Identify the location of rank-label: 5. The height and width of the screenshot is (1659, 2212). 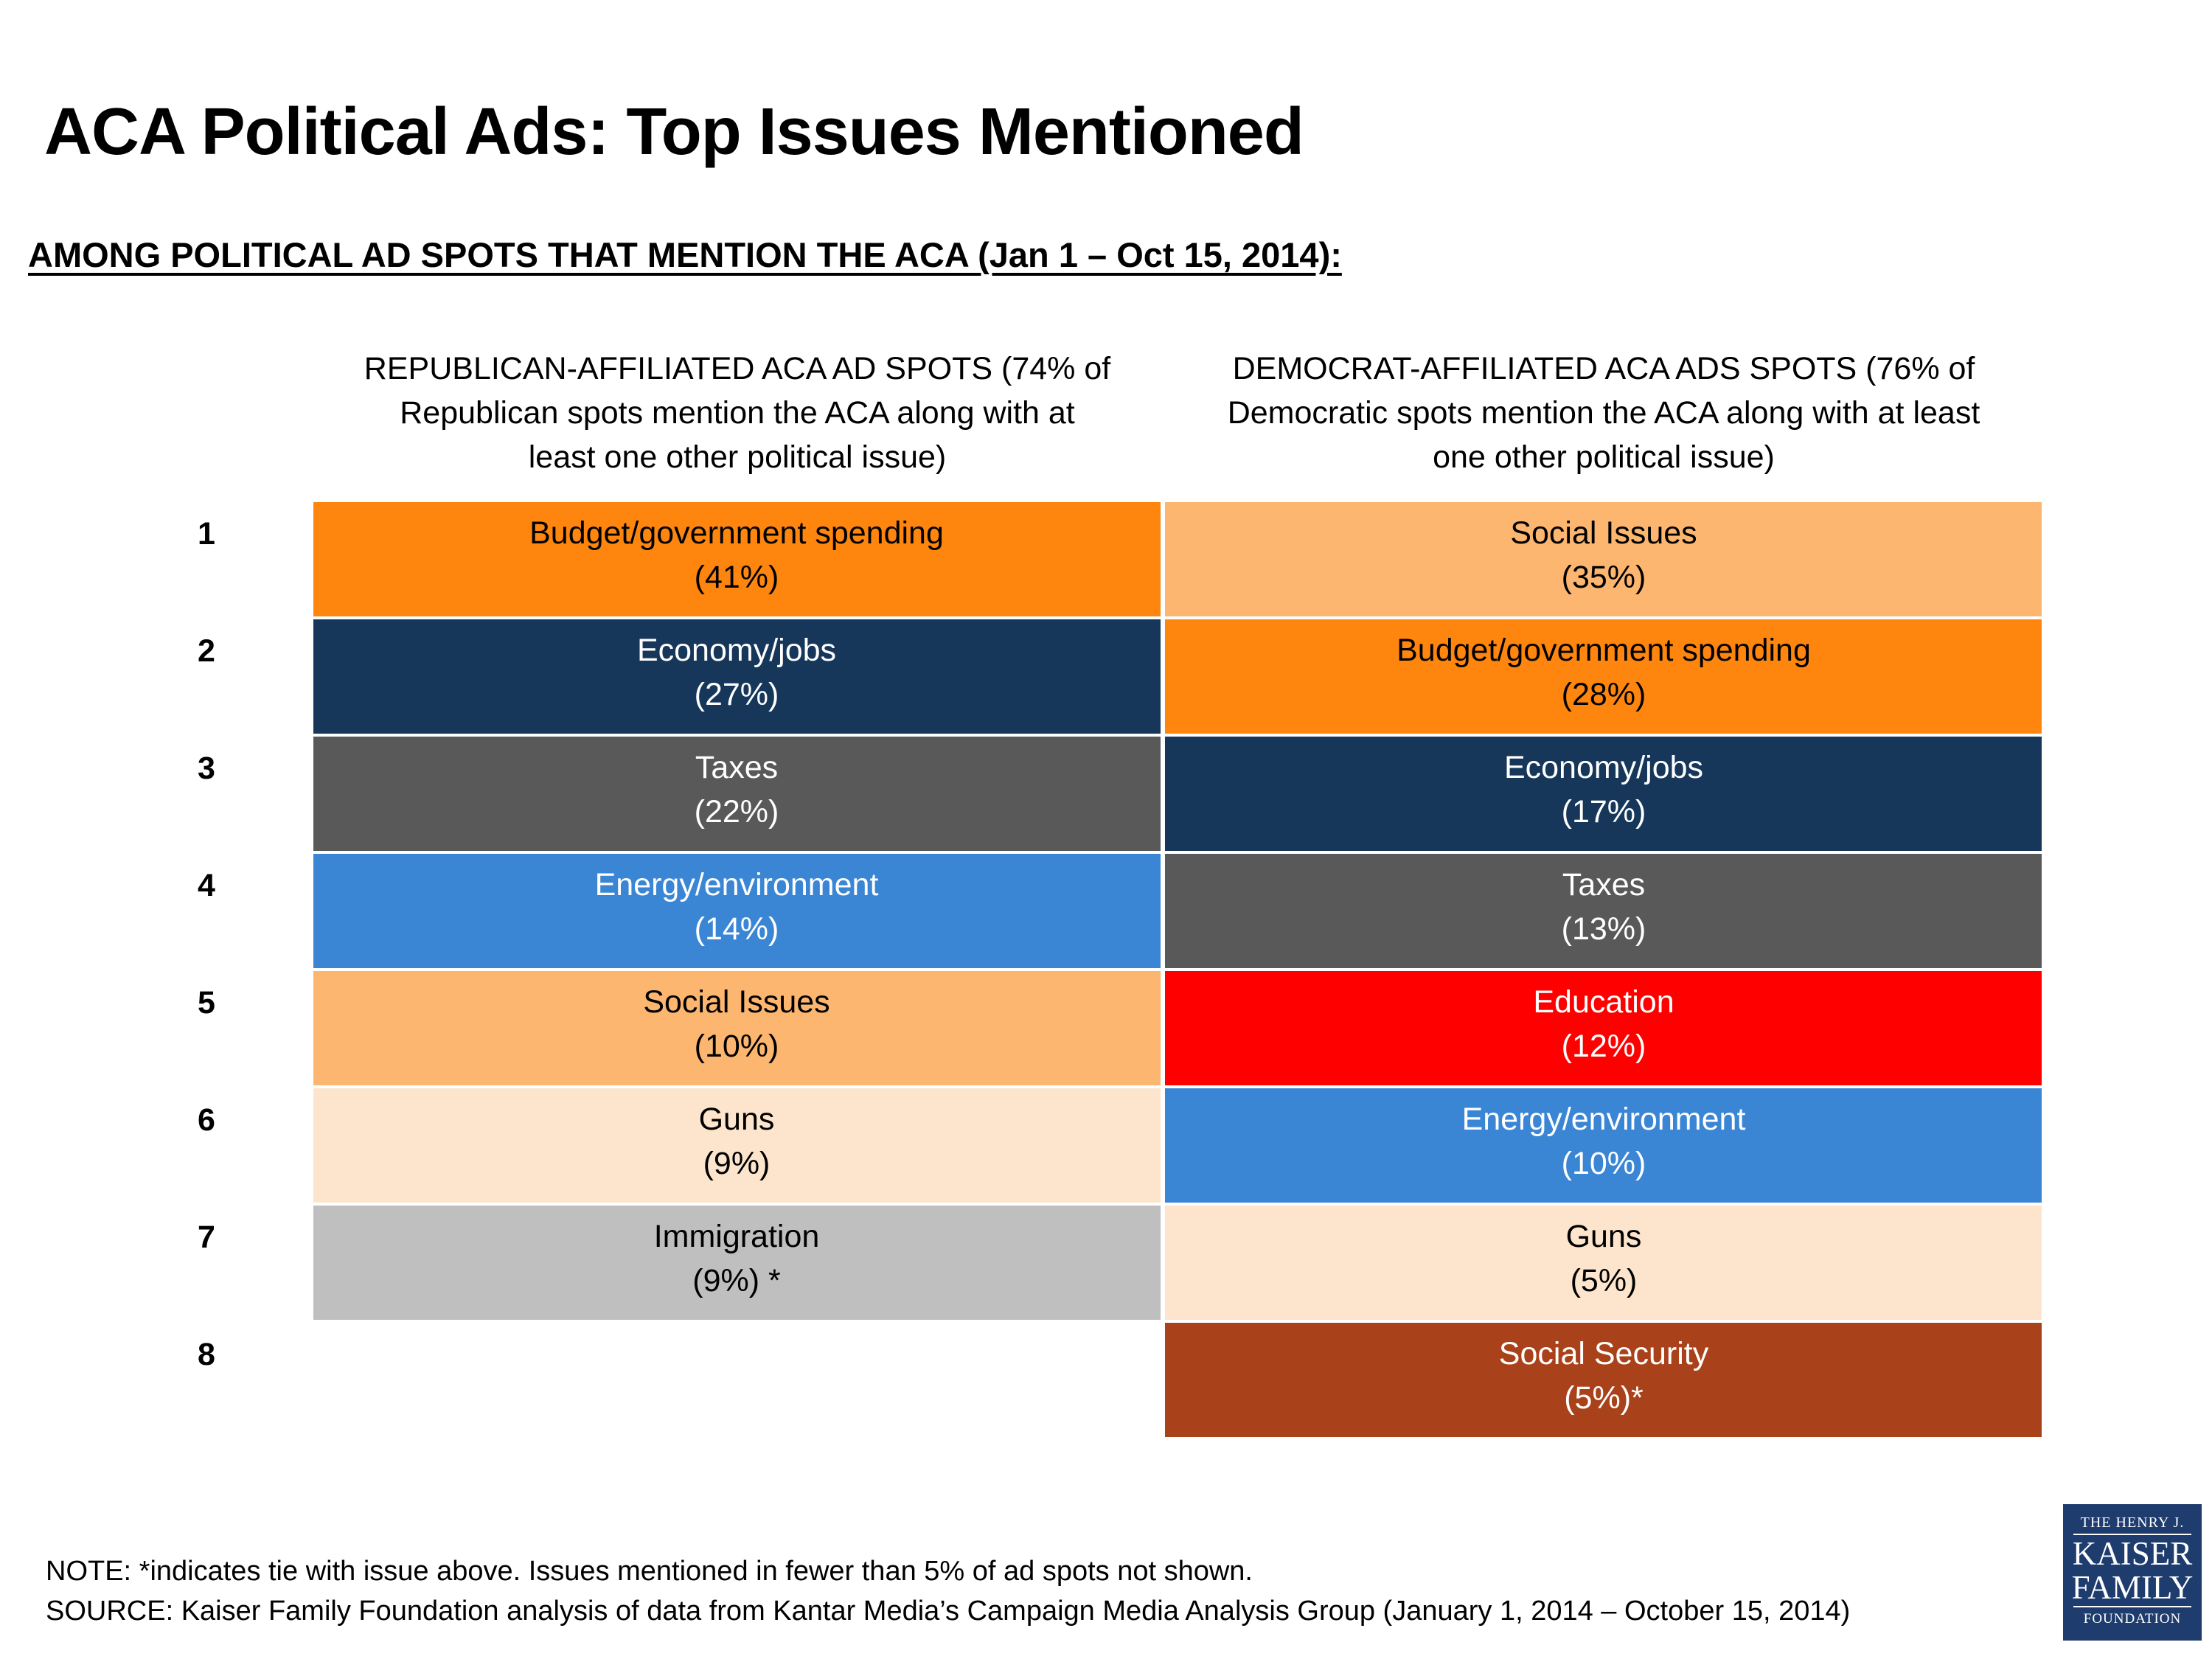
(206, 1002).